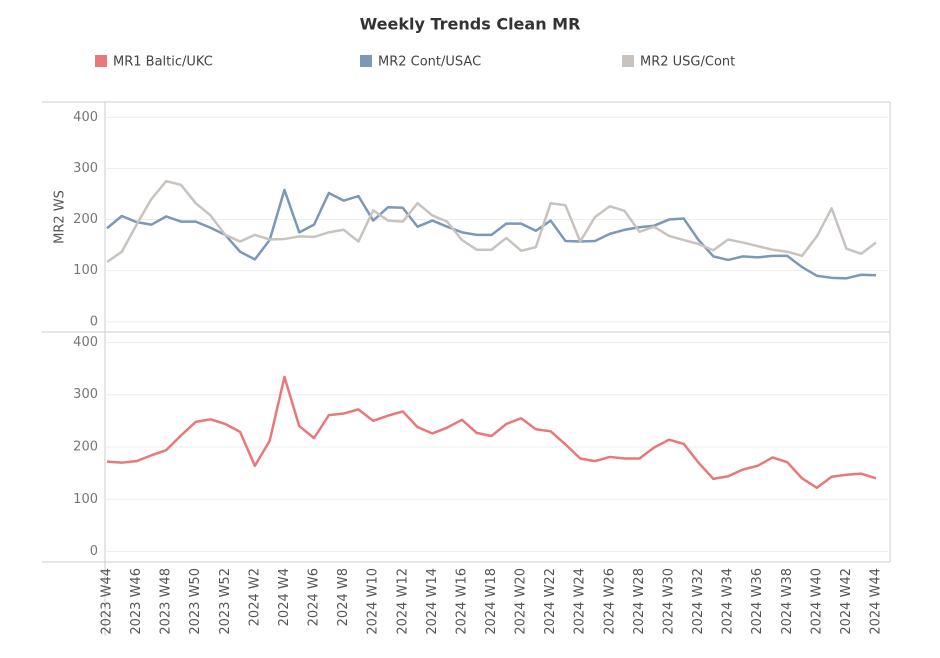 This screenshot has width=940, height=658. I want to click on x-tick-label: 2023 W44, so click(107, 601).